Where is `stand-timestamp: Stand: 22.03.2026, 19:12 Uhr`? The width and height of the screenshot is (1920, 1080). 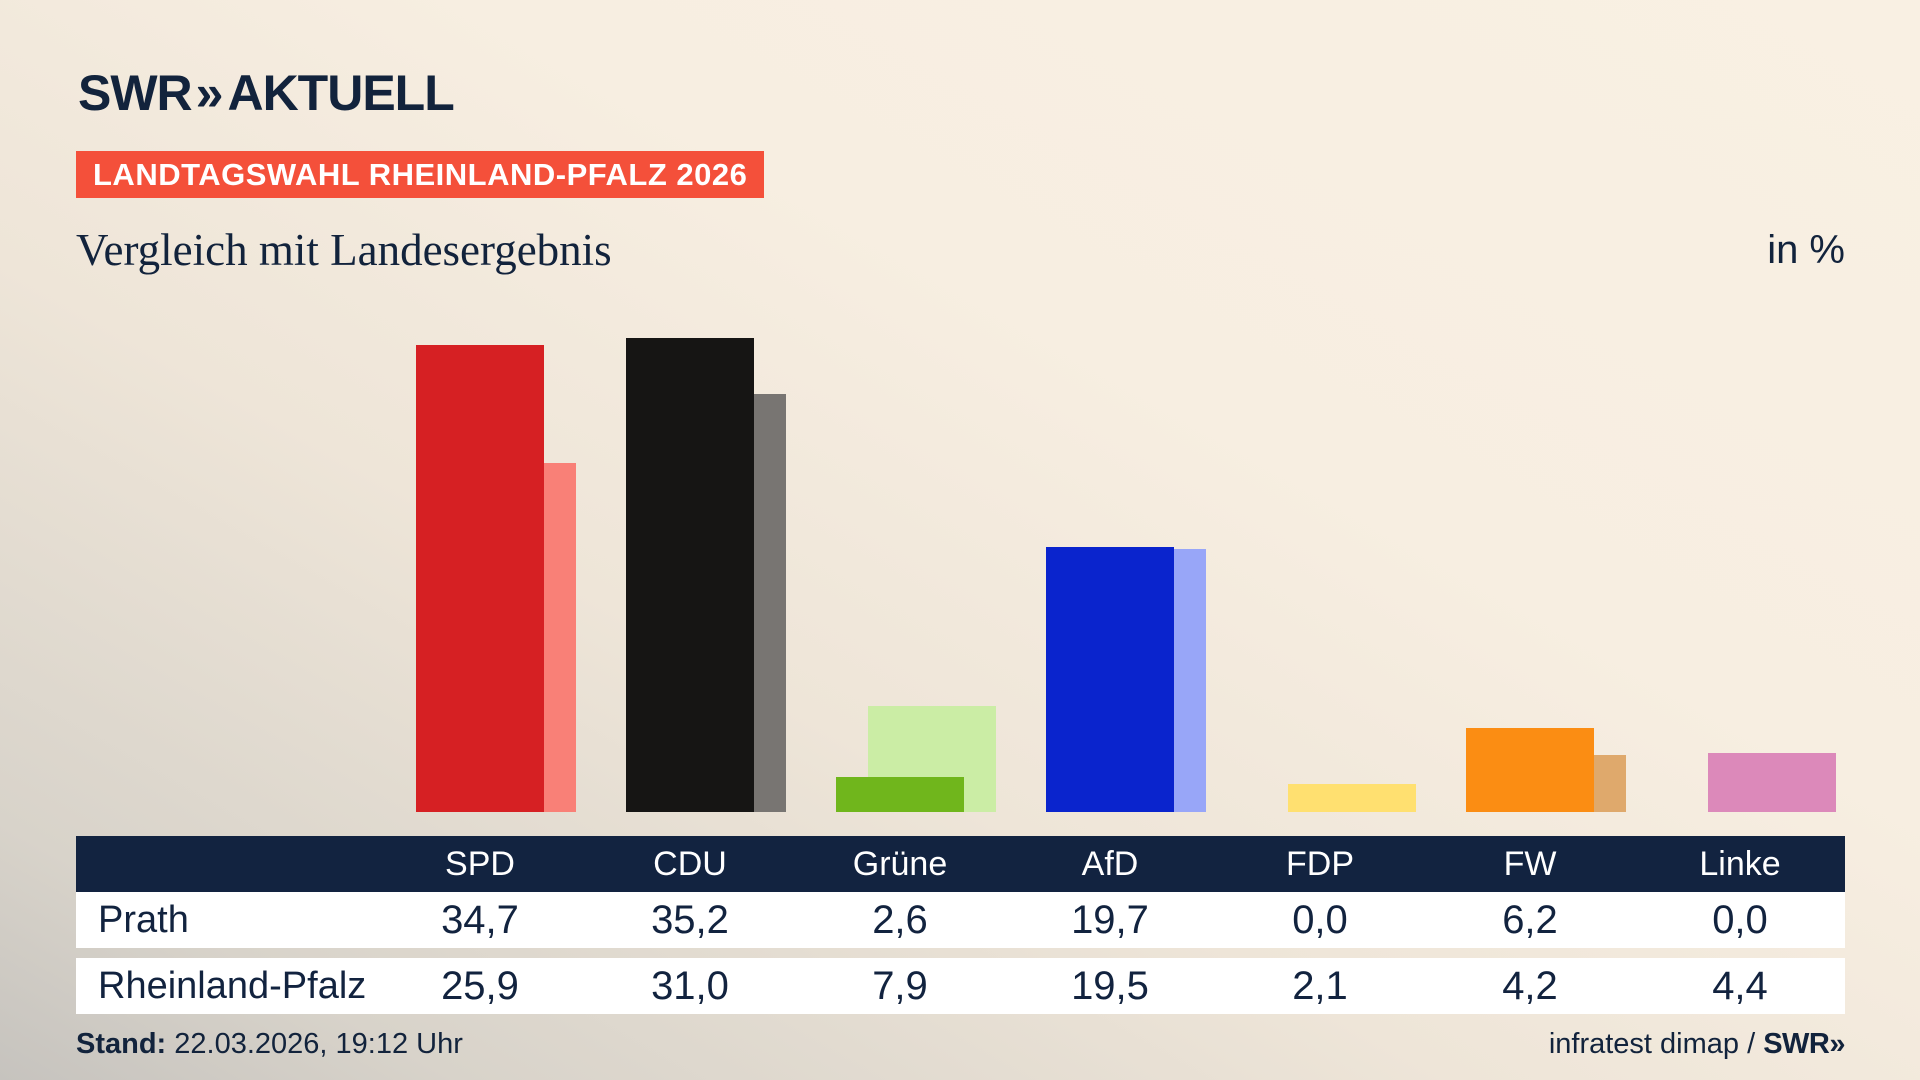 stand-timestamp: Stand: 22.03.2026, 19:12 Uhr is located at coordinates (269, 1044).